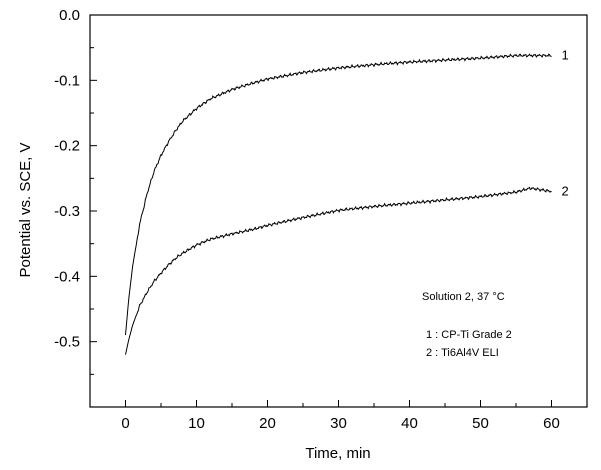 Image resolution: width=601 pixels, height=470 pixels. What do you see at coordinates (463, 297) in the screenshot?
I see `condition-annotation: Solution 2, 37 °C` at bounding box center [463, 297].